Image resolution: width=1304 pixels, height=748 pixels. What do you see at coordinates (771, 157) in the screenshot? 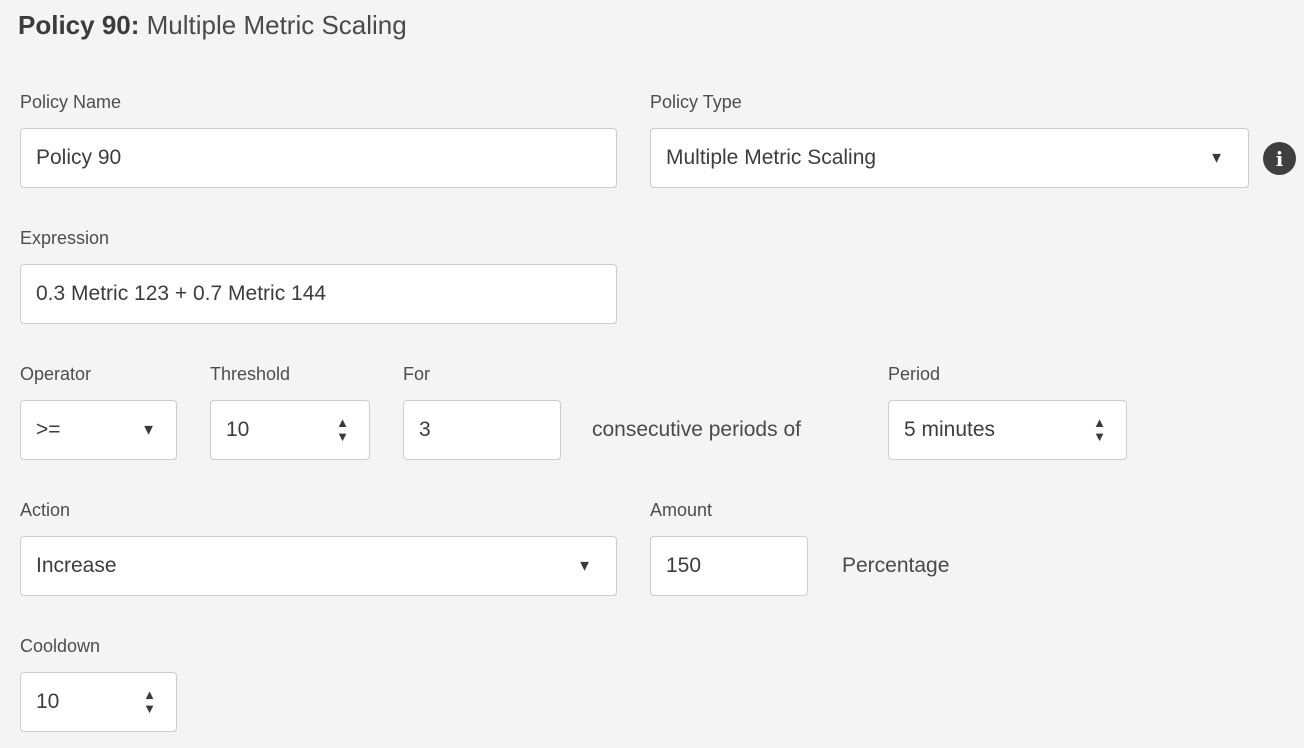
I see `policy-type-value: Multiple Metric Scaling` at bounding box center [771, 157].